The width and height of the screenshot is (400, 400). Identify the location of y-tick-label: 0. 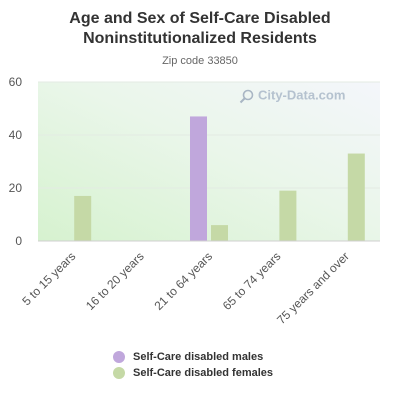
(18, 241).